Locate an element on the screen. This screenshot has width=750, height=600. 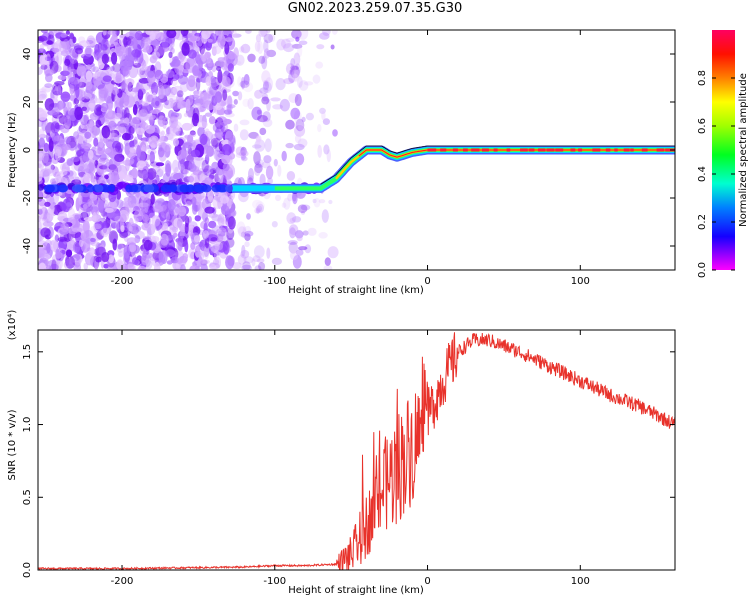
colorbar-tick-label: 0.0 is located at coordinates (702, 270).